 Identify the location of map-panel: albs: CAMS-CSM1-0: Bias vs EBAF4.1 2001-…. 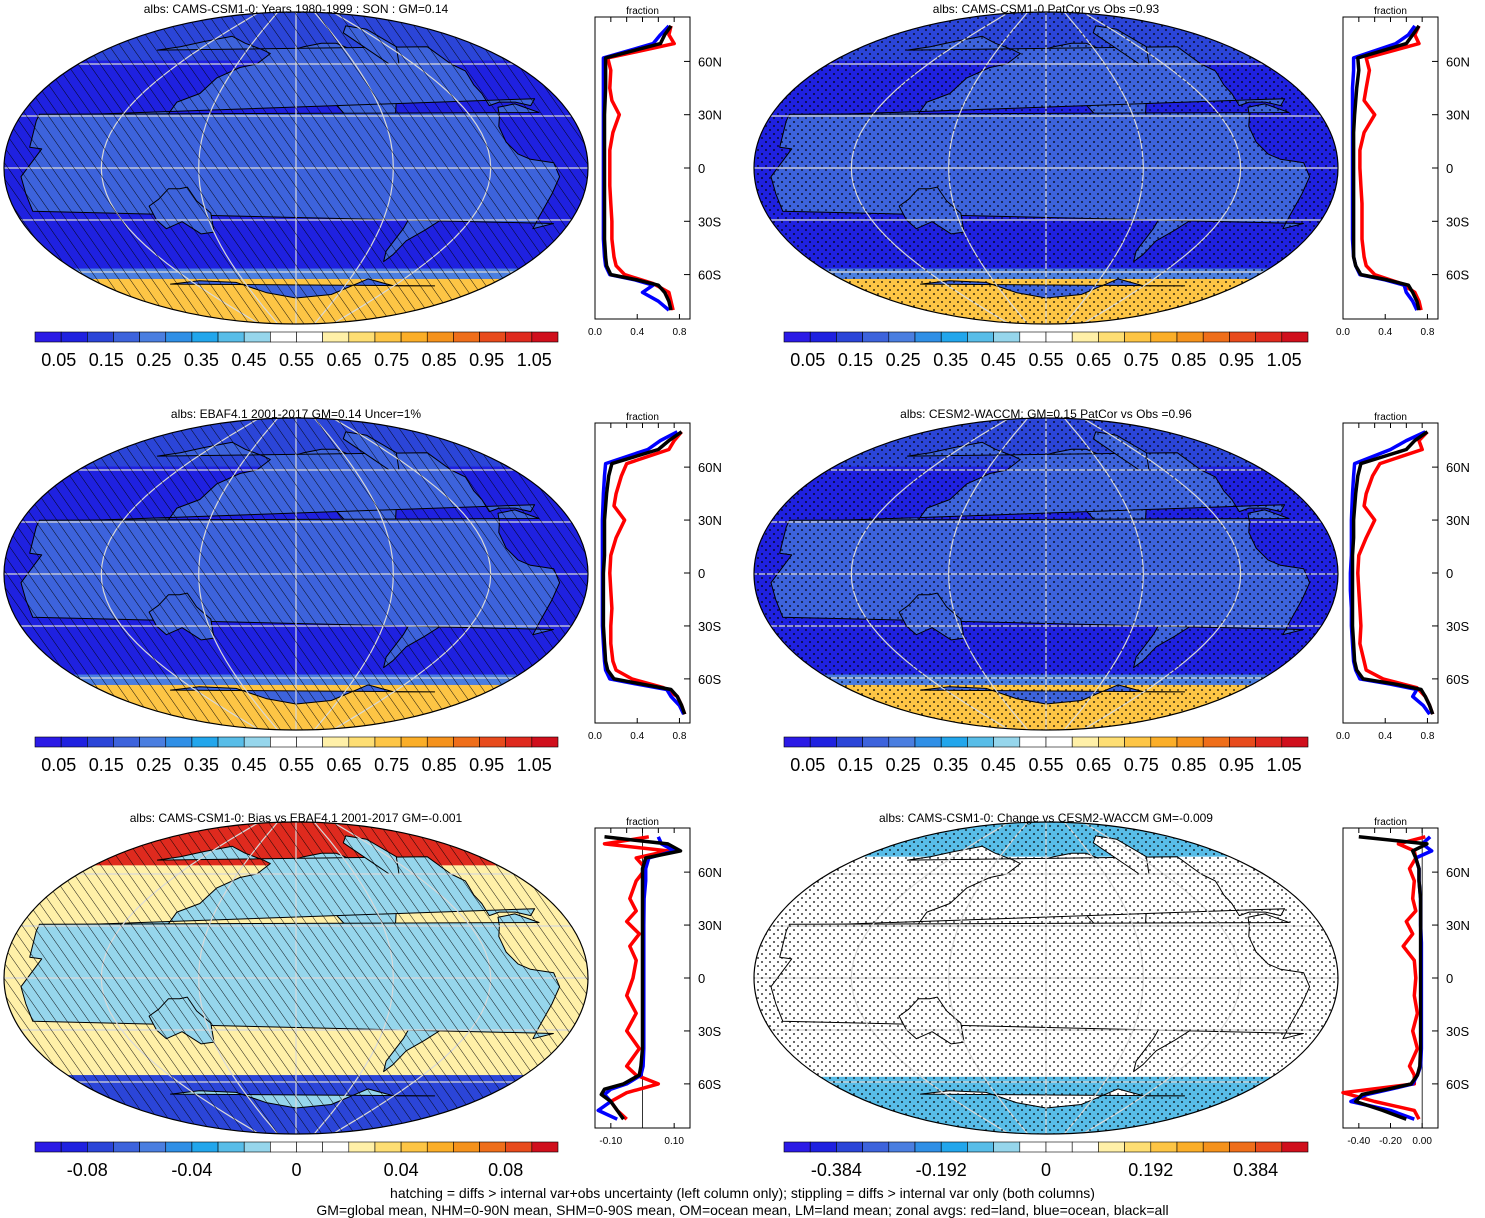
(296, 973).